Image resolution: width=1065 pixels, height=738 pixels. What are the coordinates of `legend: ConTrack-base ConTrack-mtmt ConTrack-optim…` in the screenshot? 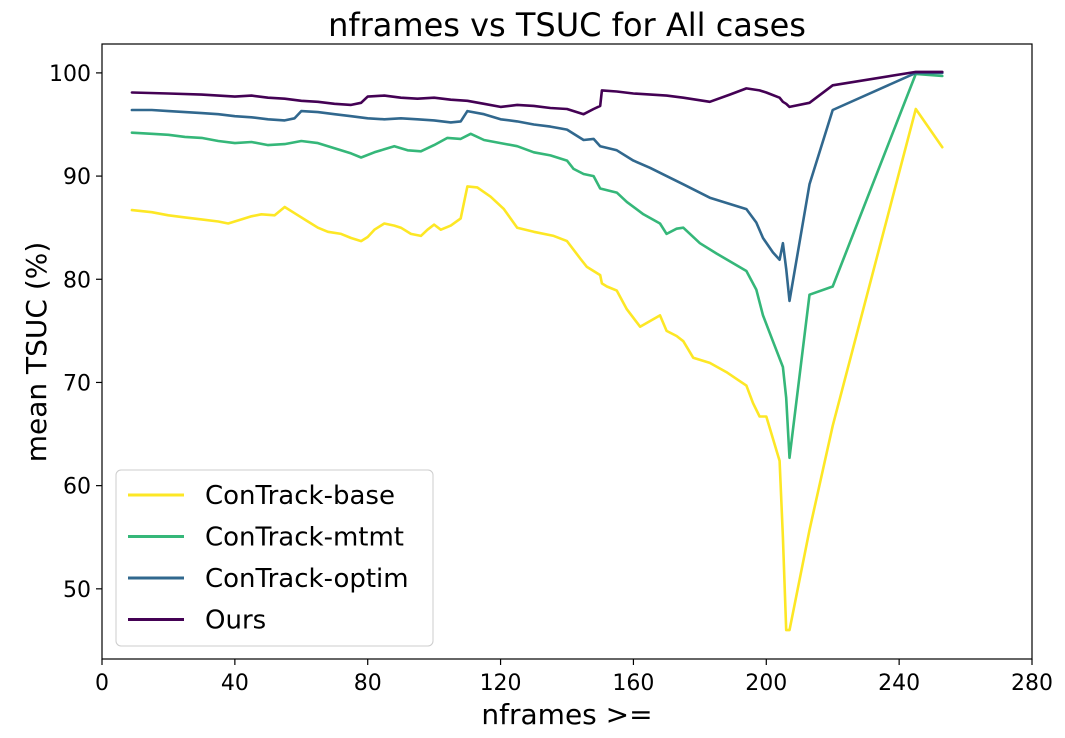 It's located at (274, 558).